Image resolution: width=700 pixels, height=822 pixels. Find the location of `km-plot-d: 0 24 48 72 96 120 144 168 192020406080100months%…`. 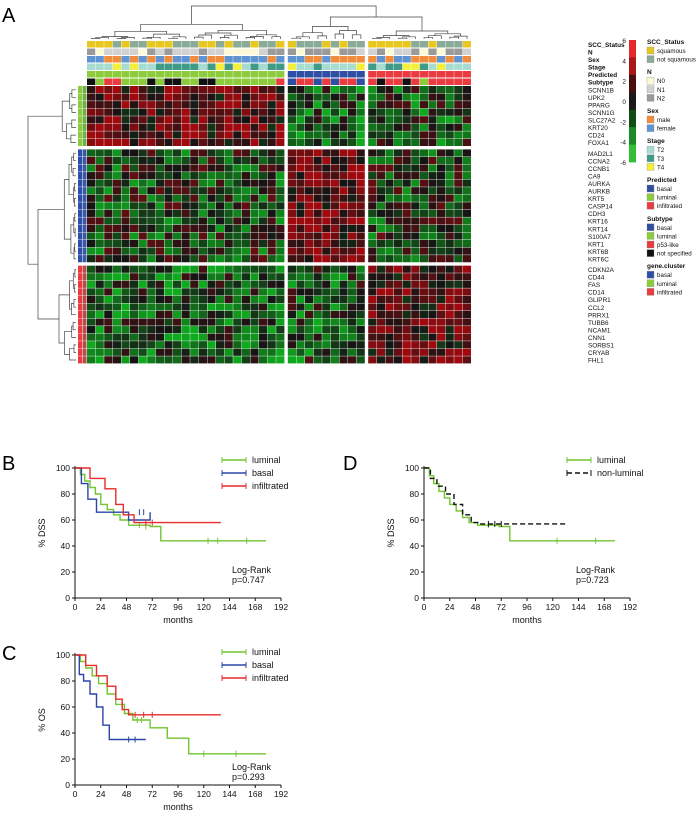

km-plot-d: 0 24 48 72 96 120 144 168 192020406080100months%… is located at coordinates (515, 540).